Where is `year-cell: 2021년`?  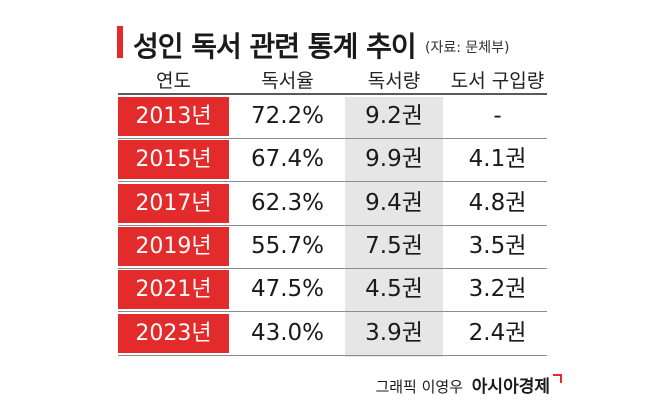 year-cell: 2021년 is located at coordinates (173, 289).